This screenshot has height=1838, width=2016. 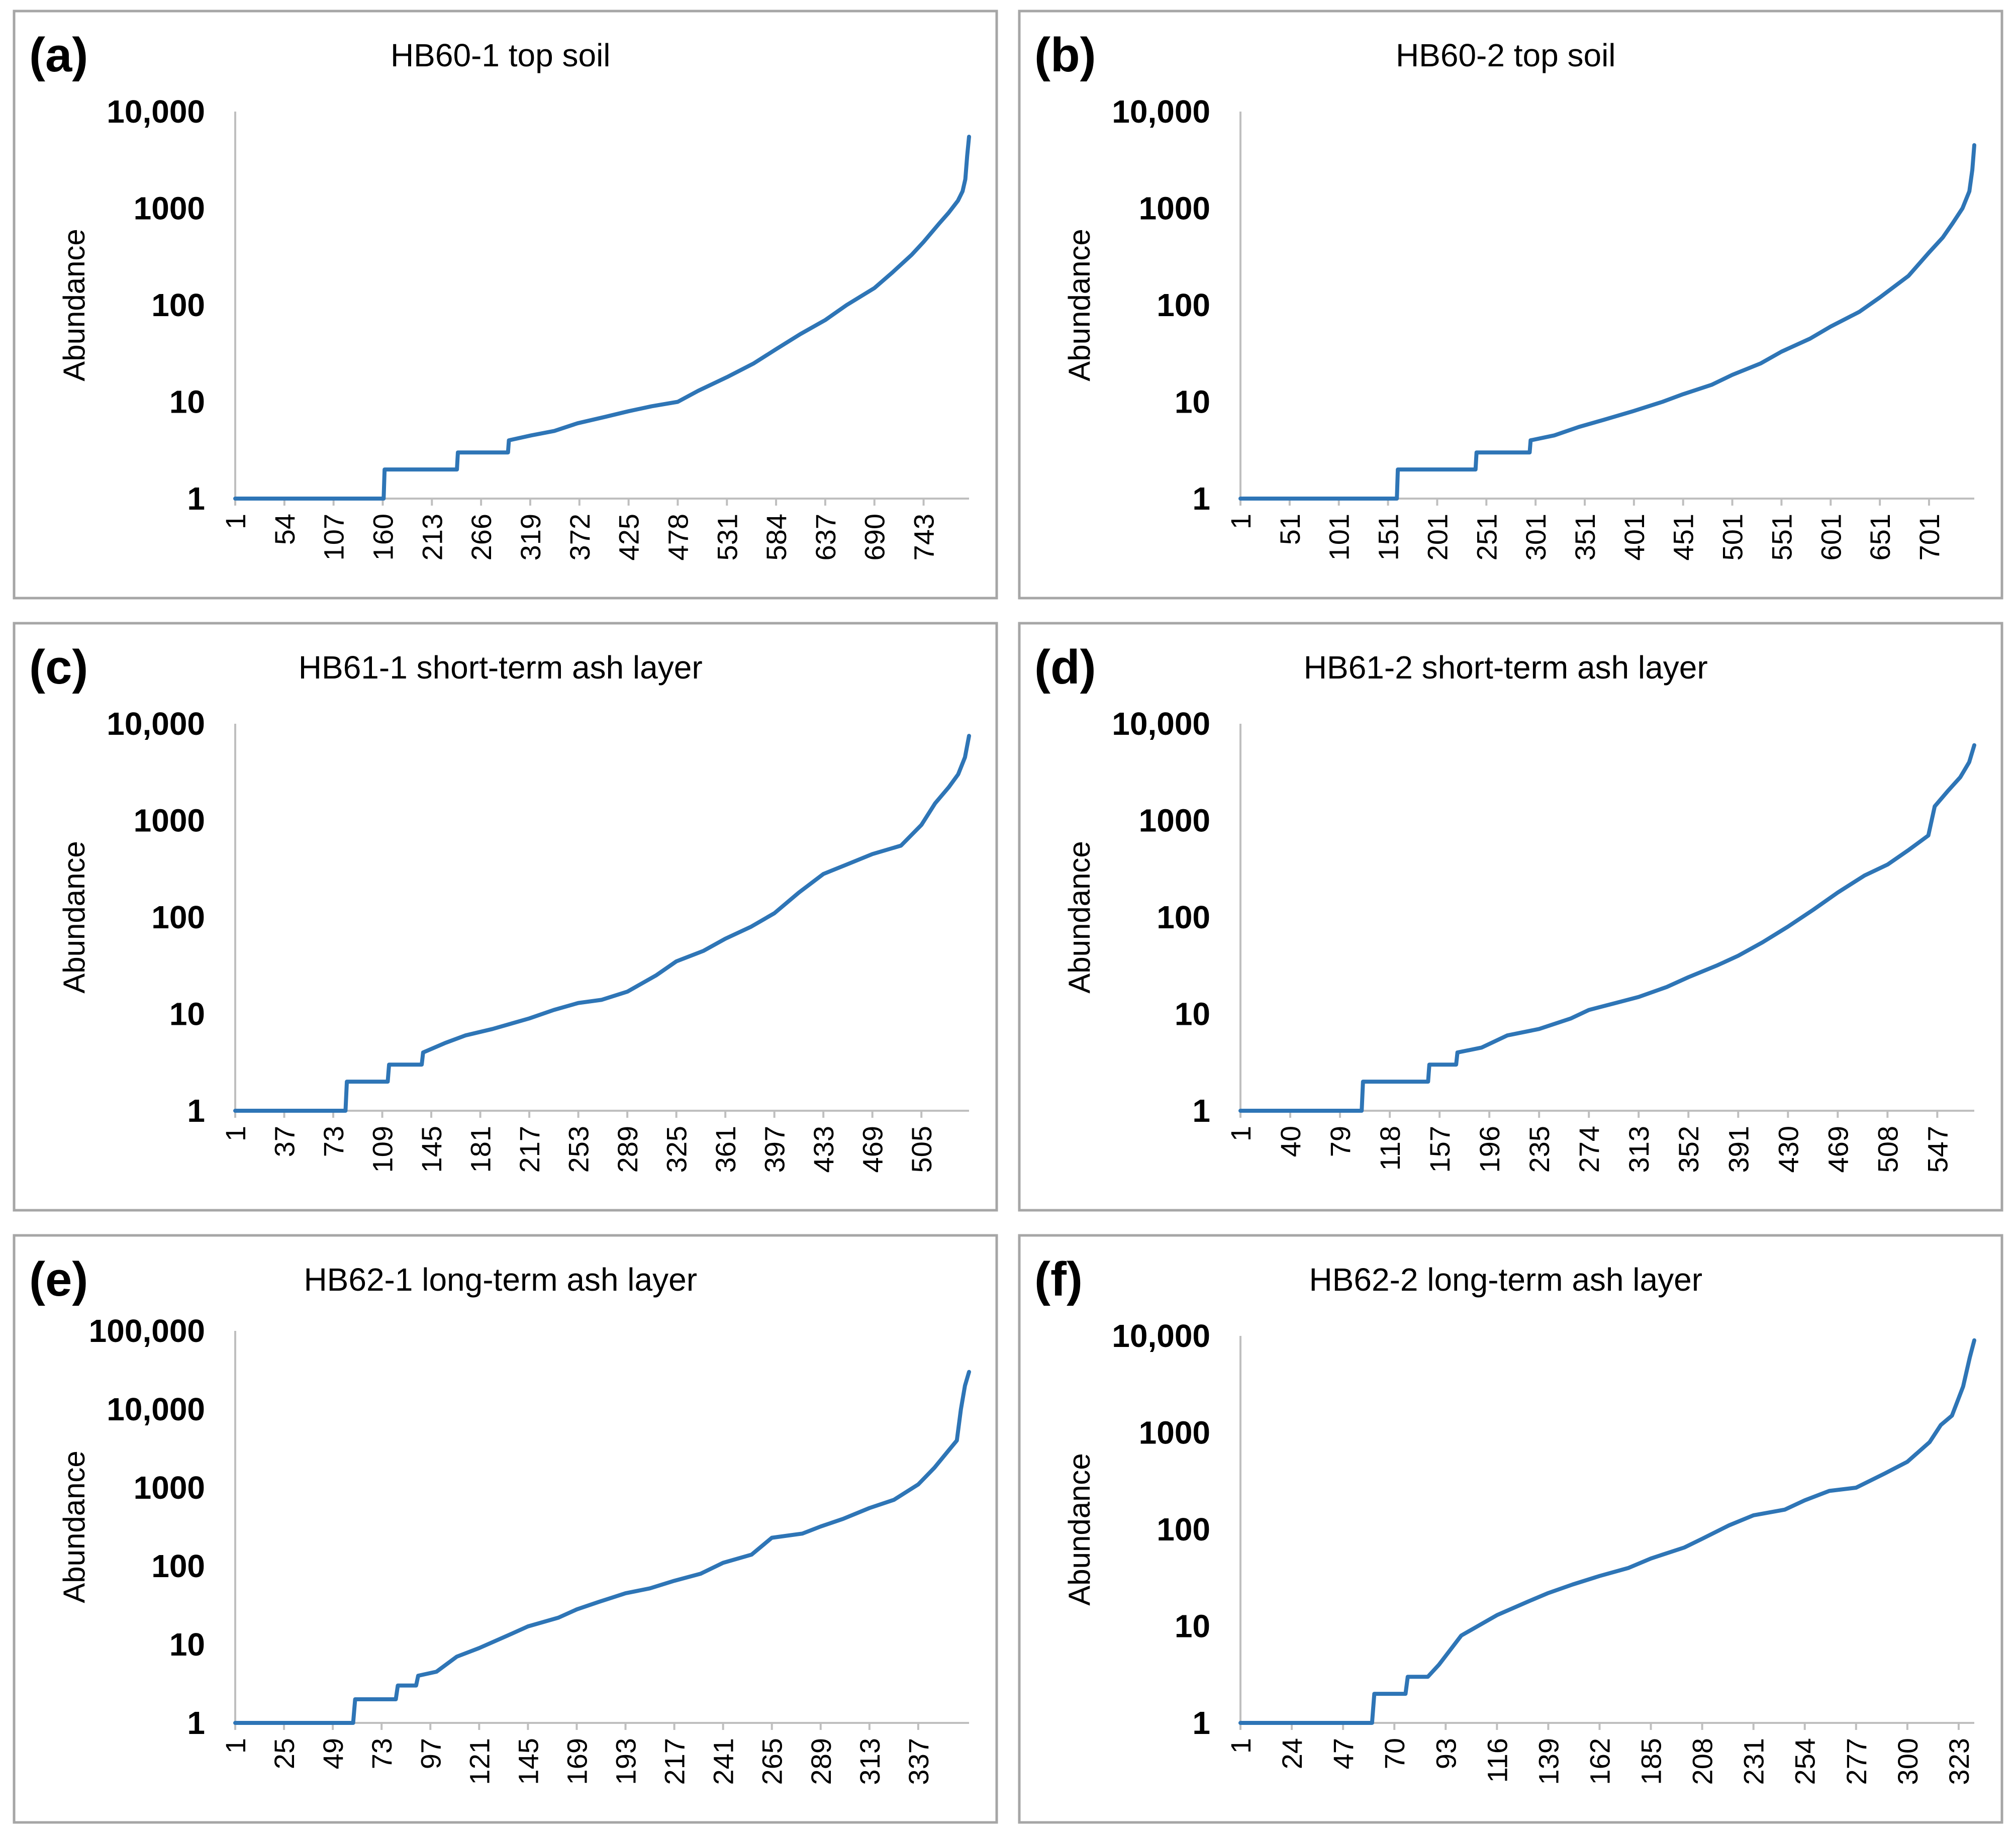 I want to click on x-tick-label: 181, so click(x=481, y=1149).